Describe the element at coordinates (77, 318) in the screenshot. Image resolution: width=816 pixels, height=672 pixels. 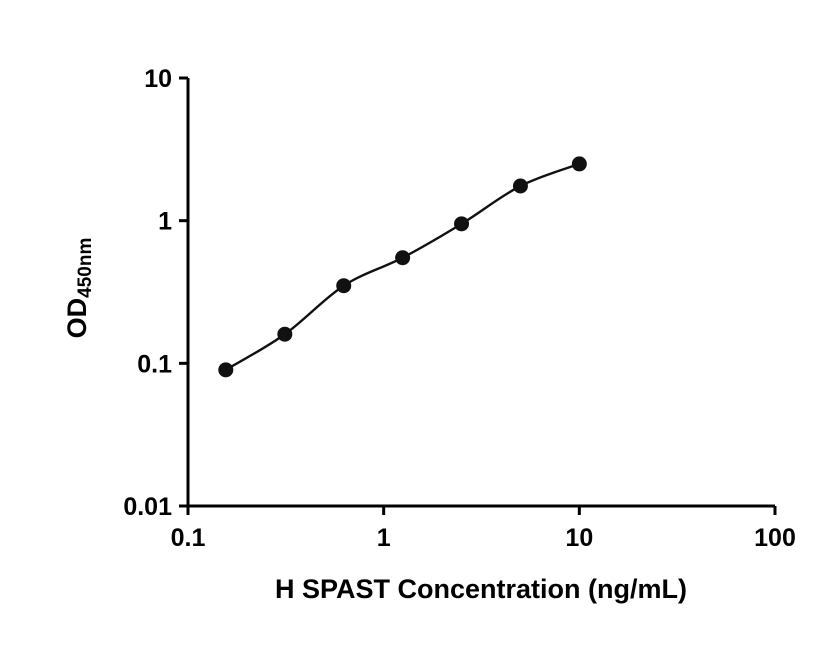
I see `y-axis-title-main: OD` at that location.